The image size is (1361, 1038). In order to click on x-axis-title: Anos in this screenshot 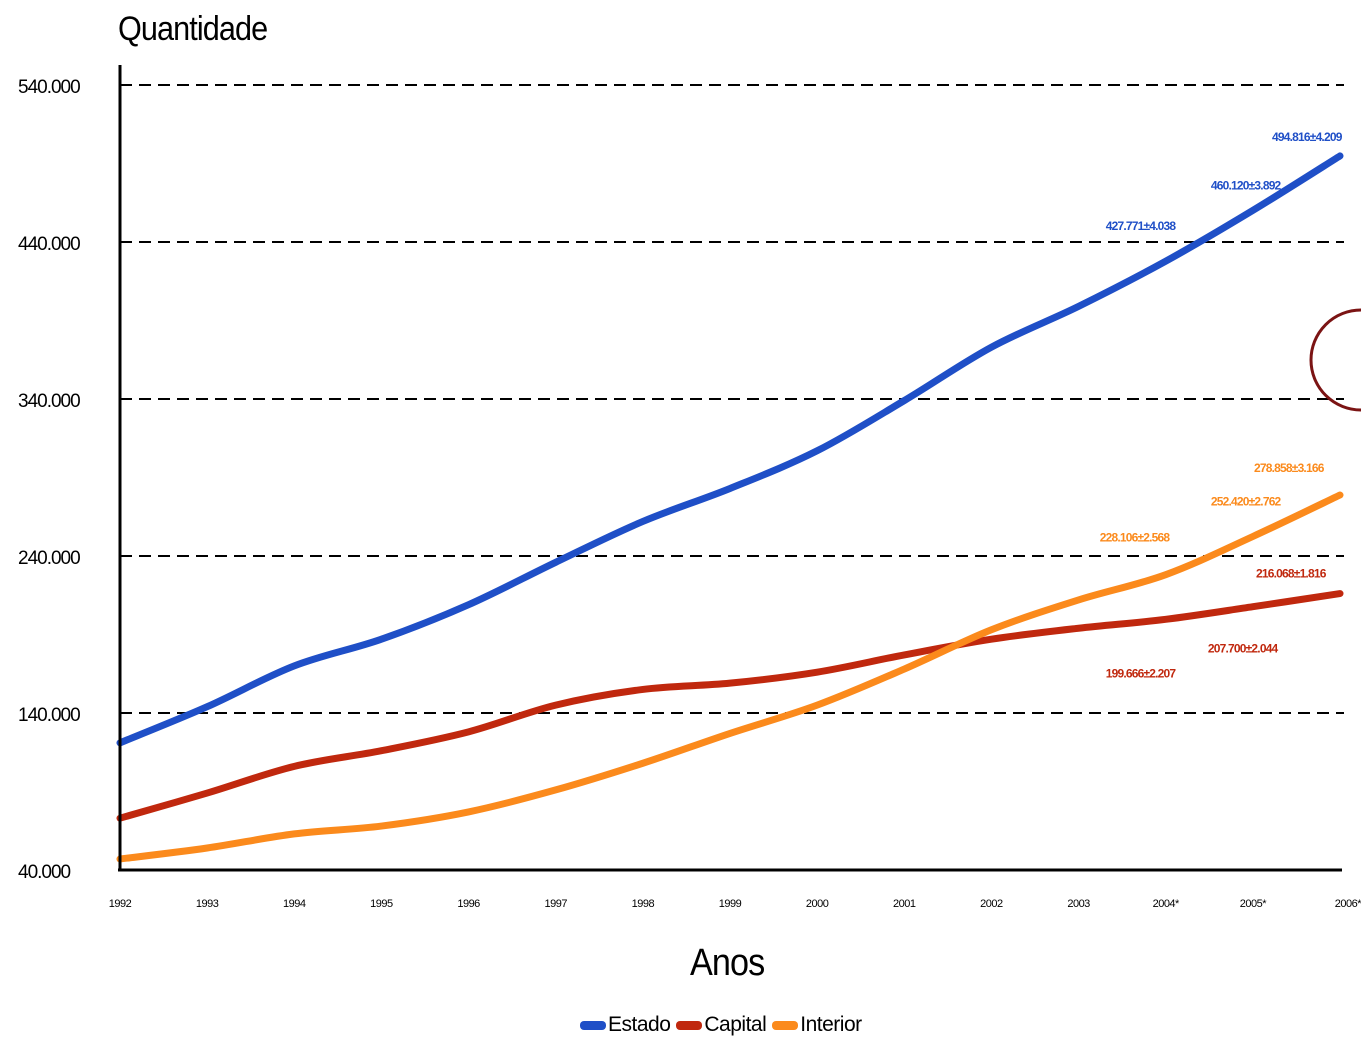, I will do `click(727, 963)`.